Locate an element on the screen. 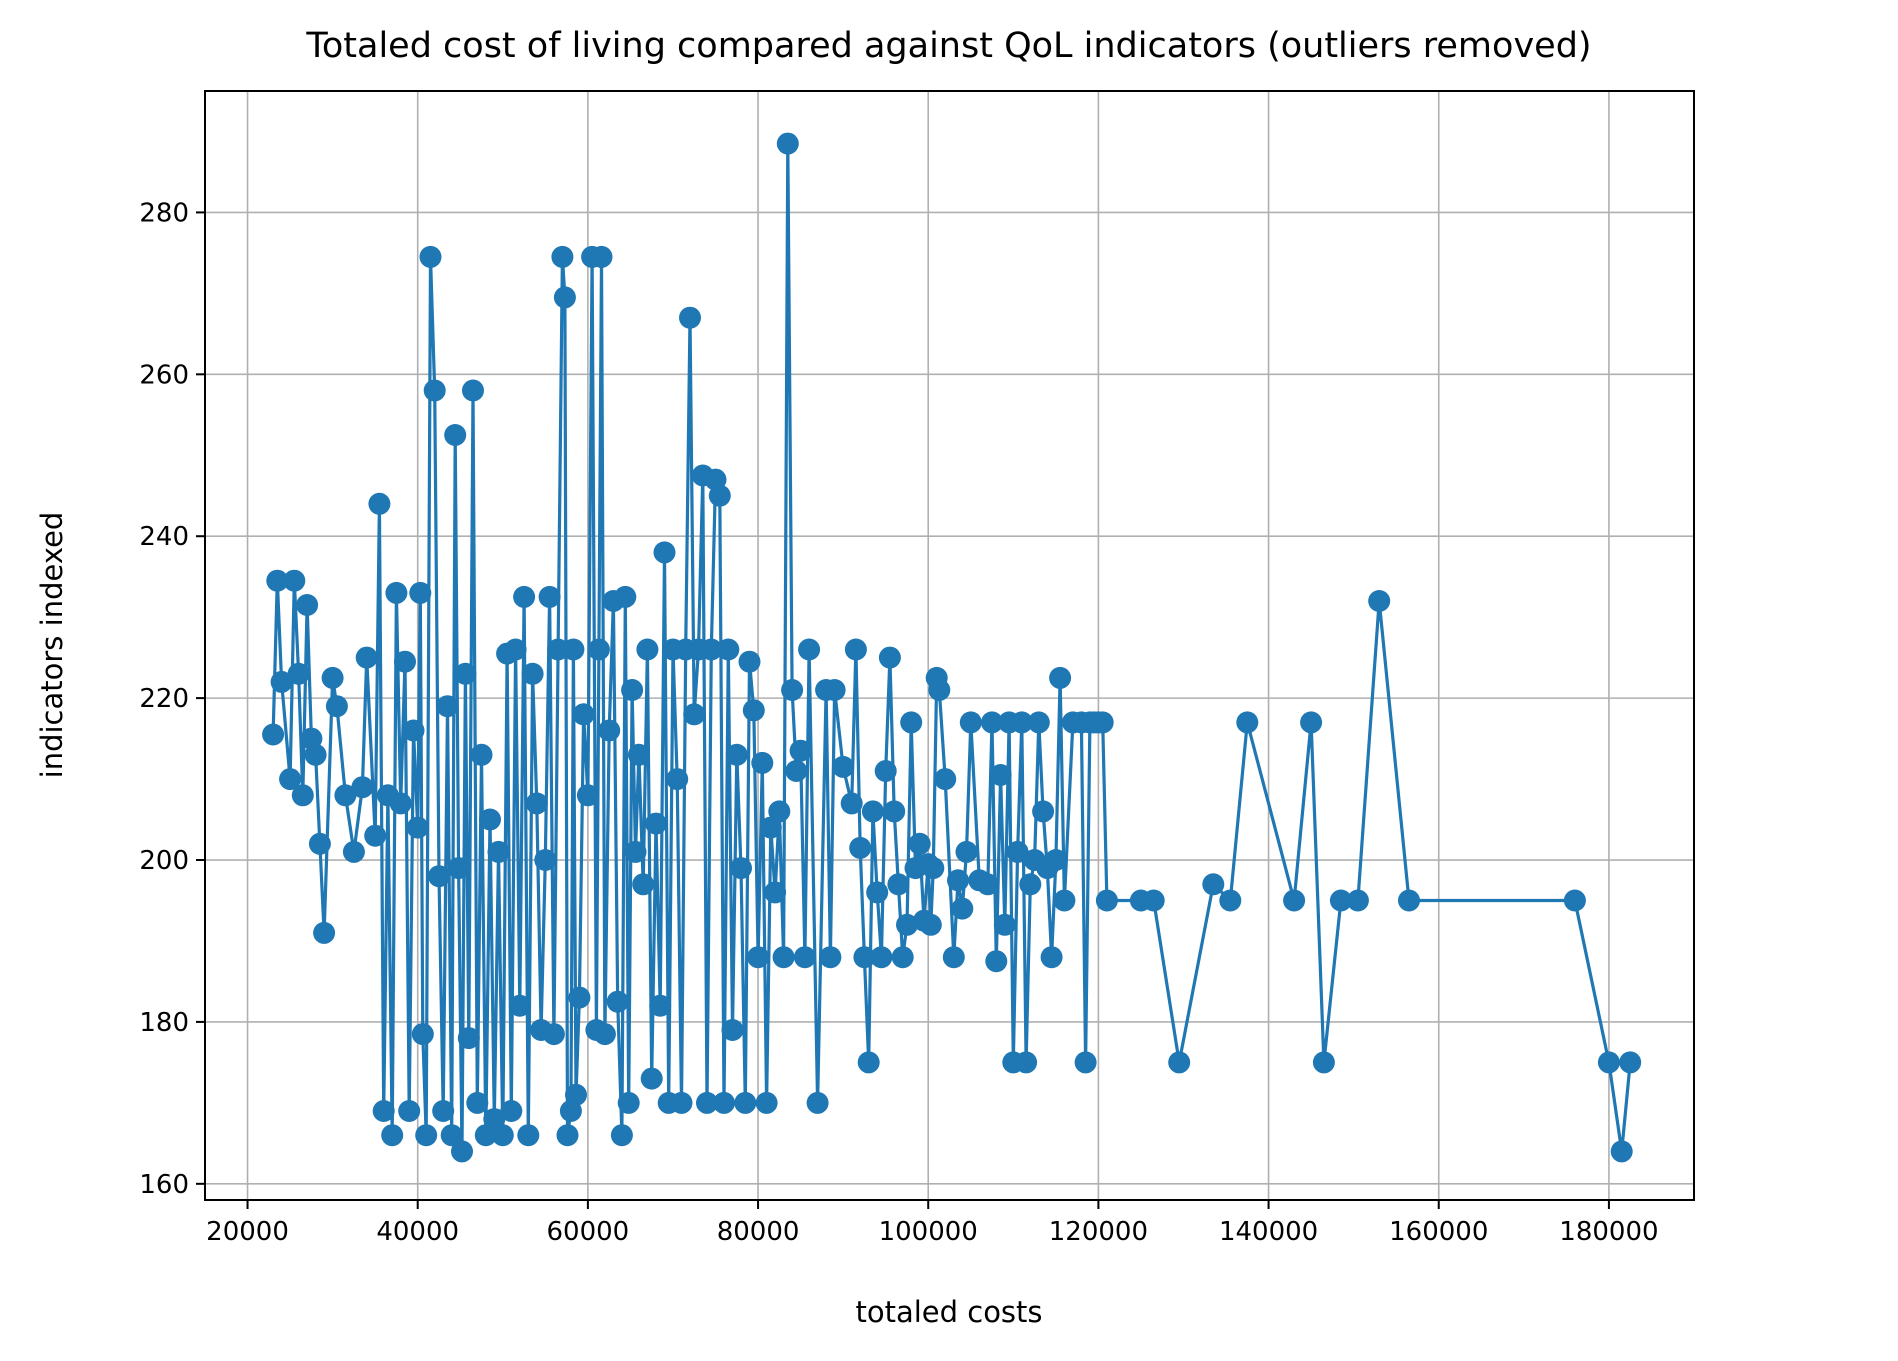 The image size is (1898, 1361). x-tick-label: 60000 is located at coordinates (588, 1232).